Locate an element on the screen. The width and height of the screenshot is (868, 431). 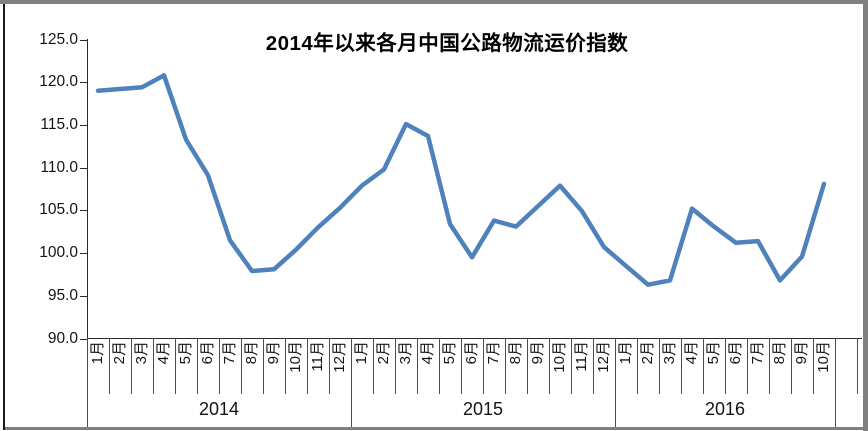
chart-title: 2014年以来各月中国公路物流运价指数 is located at coordinates (447, 43).